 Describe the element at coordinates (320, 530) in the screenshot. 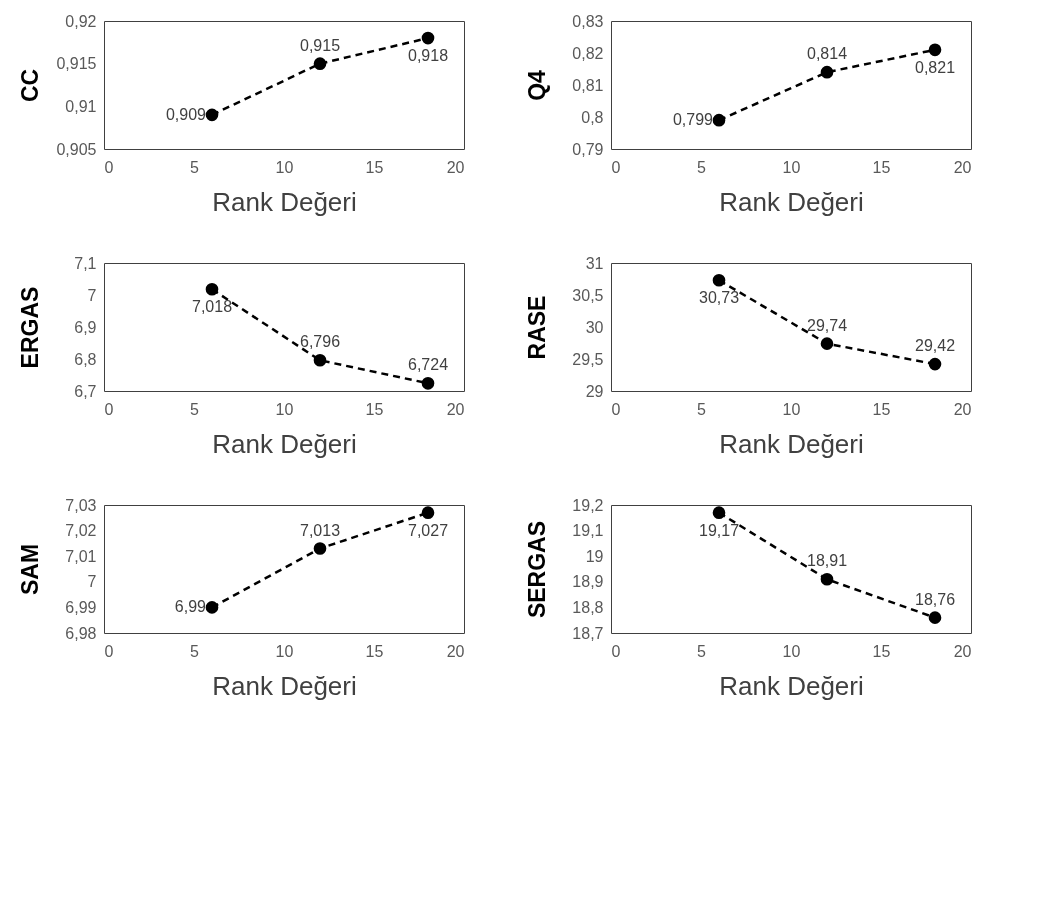

I see `data-label: 7,013` at that location.